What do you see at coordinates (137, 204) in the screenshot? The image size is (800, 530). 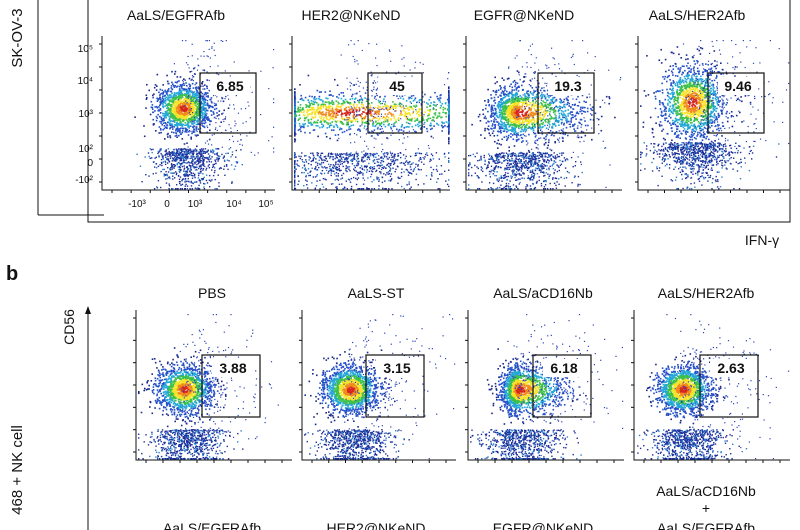 I see `x-tick: -10³` at bounding box center [137, 204].